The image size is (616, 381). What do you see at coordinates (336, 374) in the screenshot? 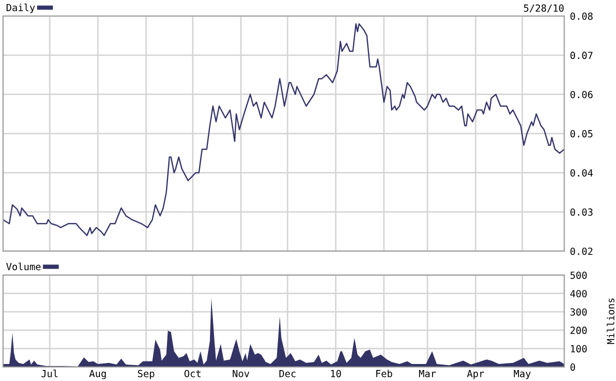
I see `x-tick-label: 10` at bounding box center [336, 374].